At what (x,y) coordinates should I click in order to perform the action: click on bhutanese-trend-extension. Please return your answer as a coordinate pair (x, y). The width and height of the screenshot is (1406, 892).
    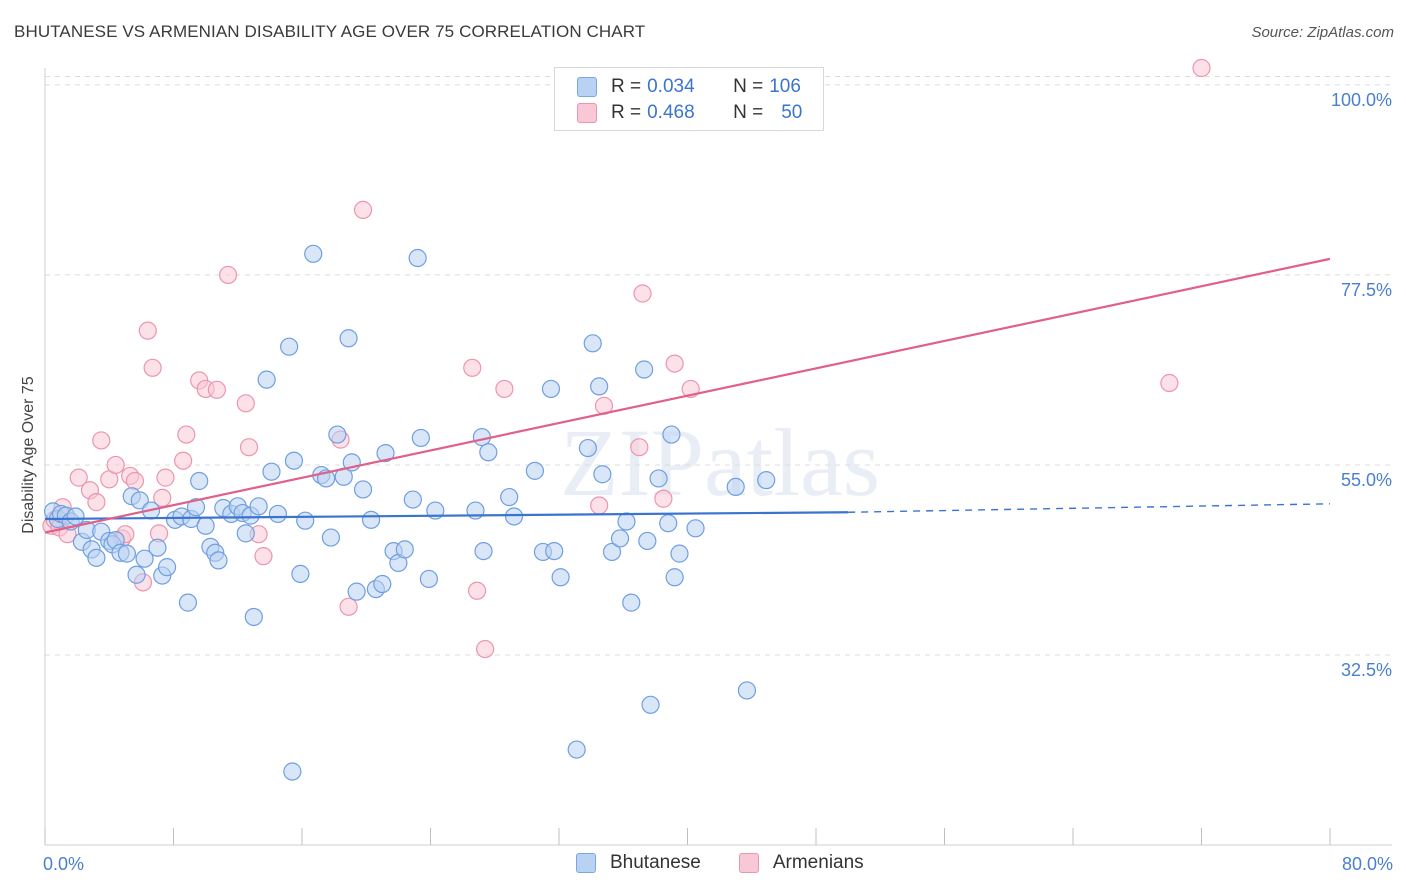
    Looking at the image, I should click on (1089, 508).